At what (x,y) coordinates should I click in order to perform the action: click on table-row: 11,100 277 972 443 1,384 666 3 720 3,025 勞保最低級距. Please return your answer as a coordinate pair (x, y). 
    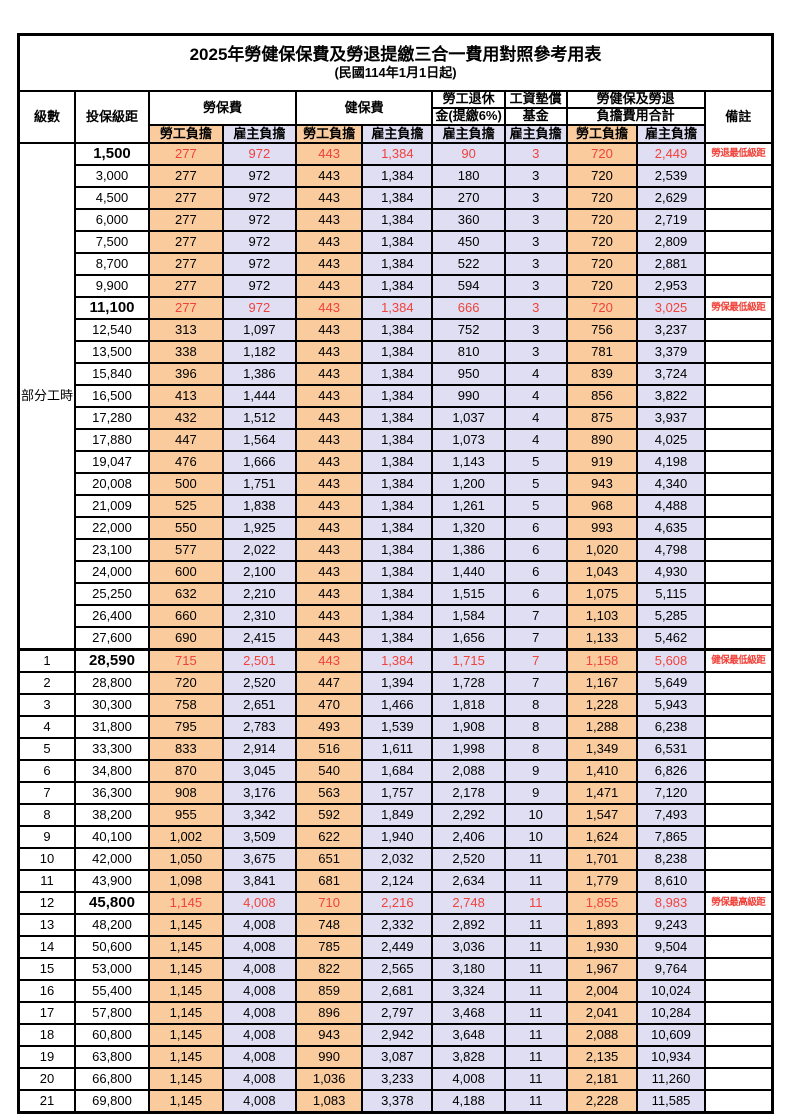
    Looking at the image, I should click on (396, 308).